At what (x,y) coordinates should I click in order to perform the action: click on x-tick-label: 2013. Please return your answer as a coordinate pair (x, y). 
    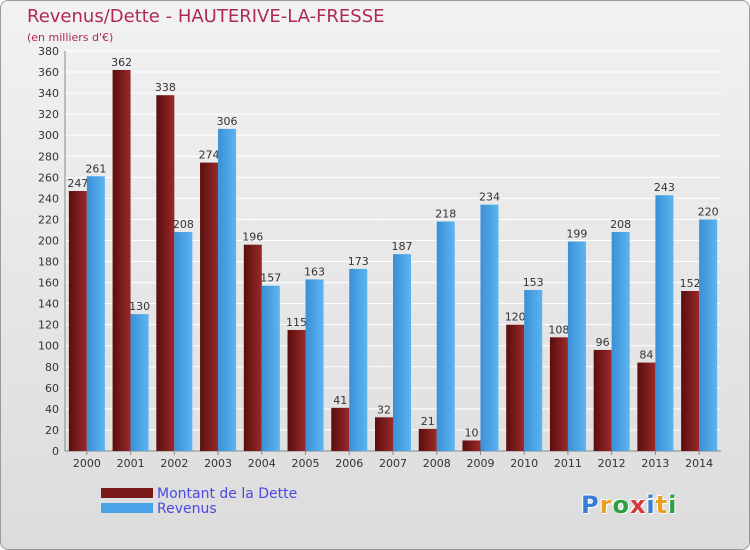
    Looking at the image, I should click on (655, 463).